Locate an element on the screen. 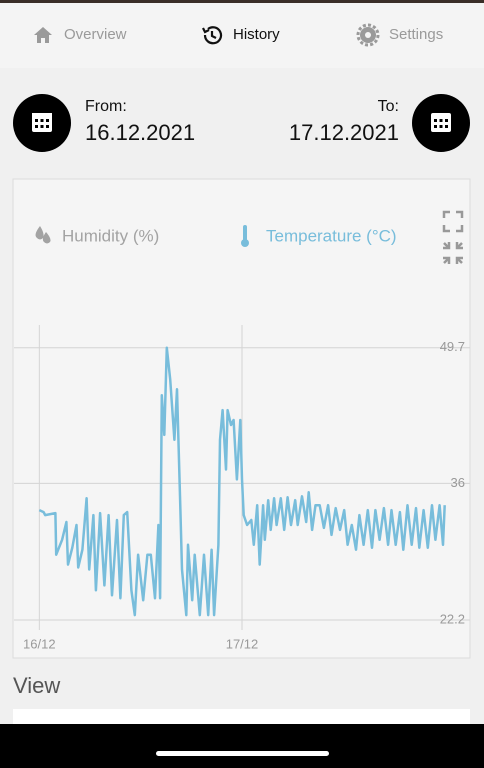 The image size is (484, 768). home-indicator is located at coordinates (242, 753).